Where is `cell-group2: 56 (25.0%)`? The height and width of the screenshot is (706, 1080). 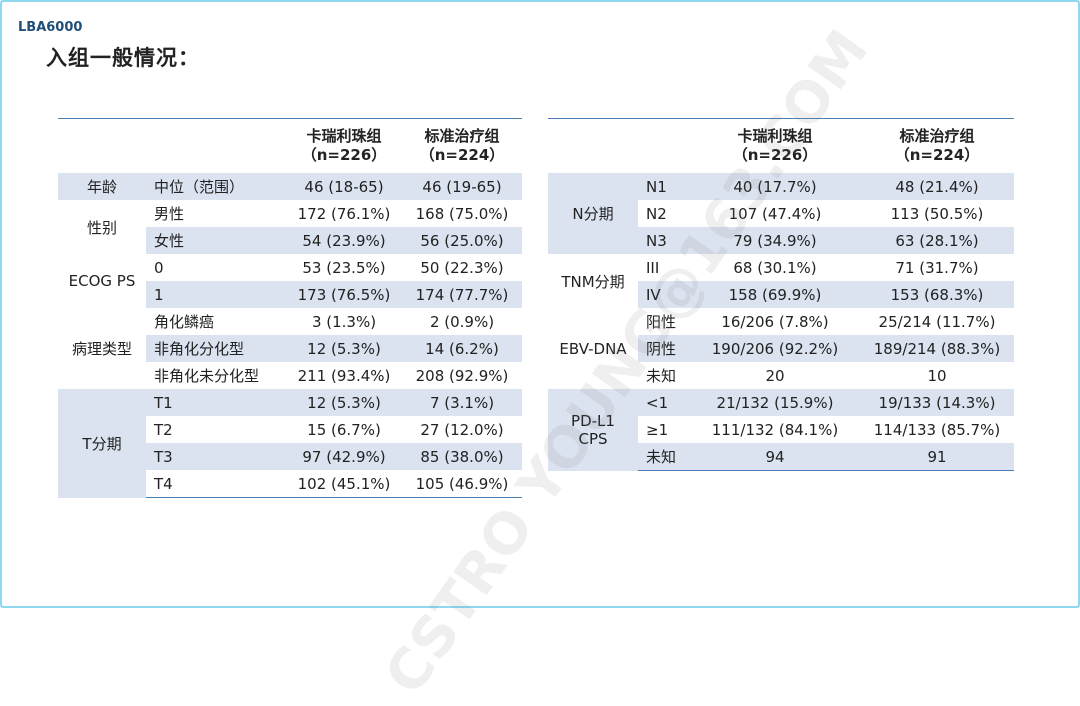
cell-group2: 56 (25.0%) is located at coordinates (462, 240).